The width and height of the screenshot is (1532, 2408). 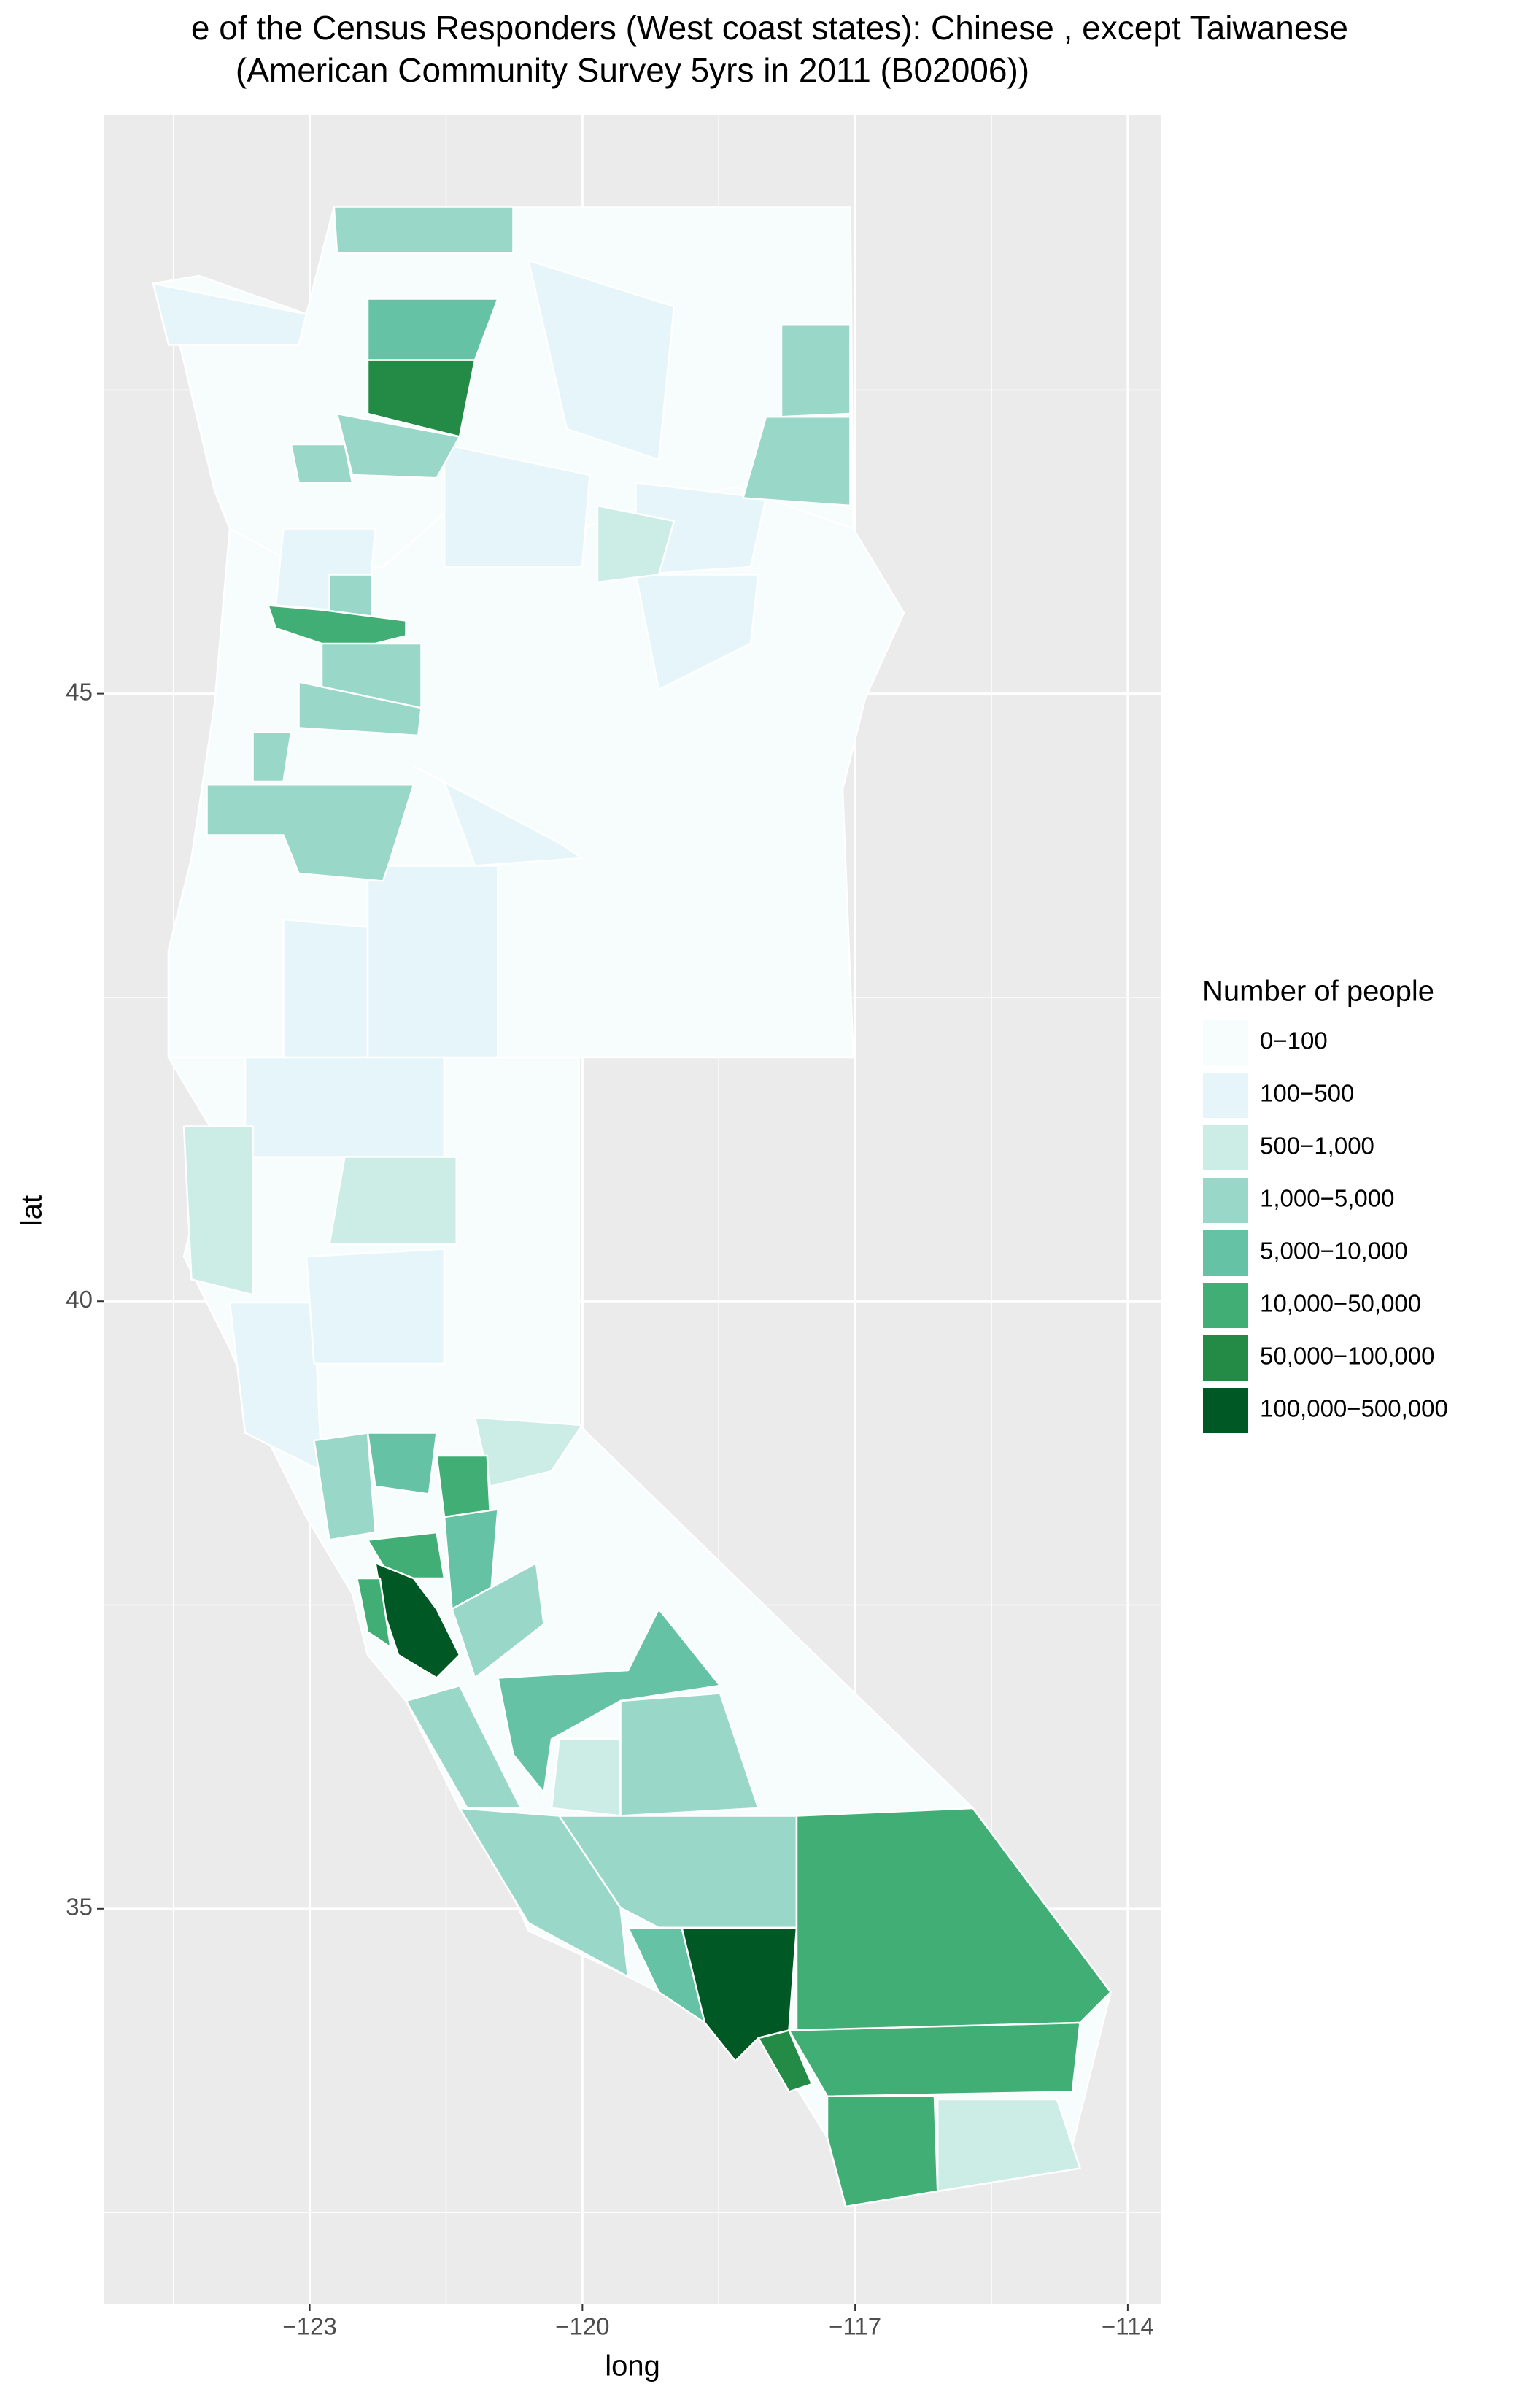 What do you see at coordinates (1354, 1408) in the screenshot?
I see `legend-label: 100,000−500,000` at bounding box center [1354, 1408].